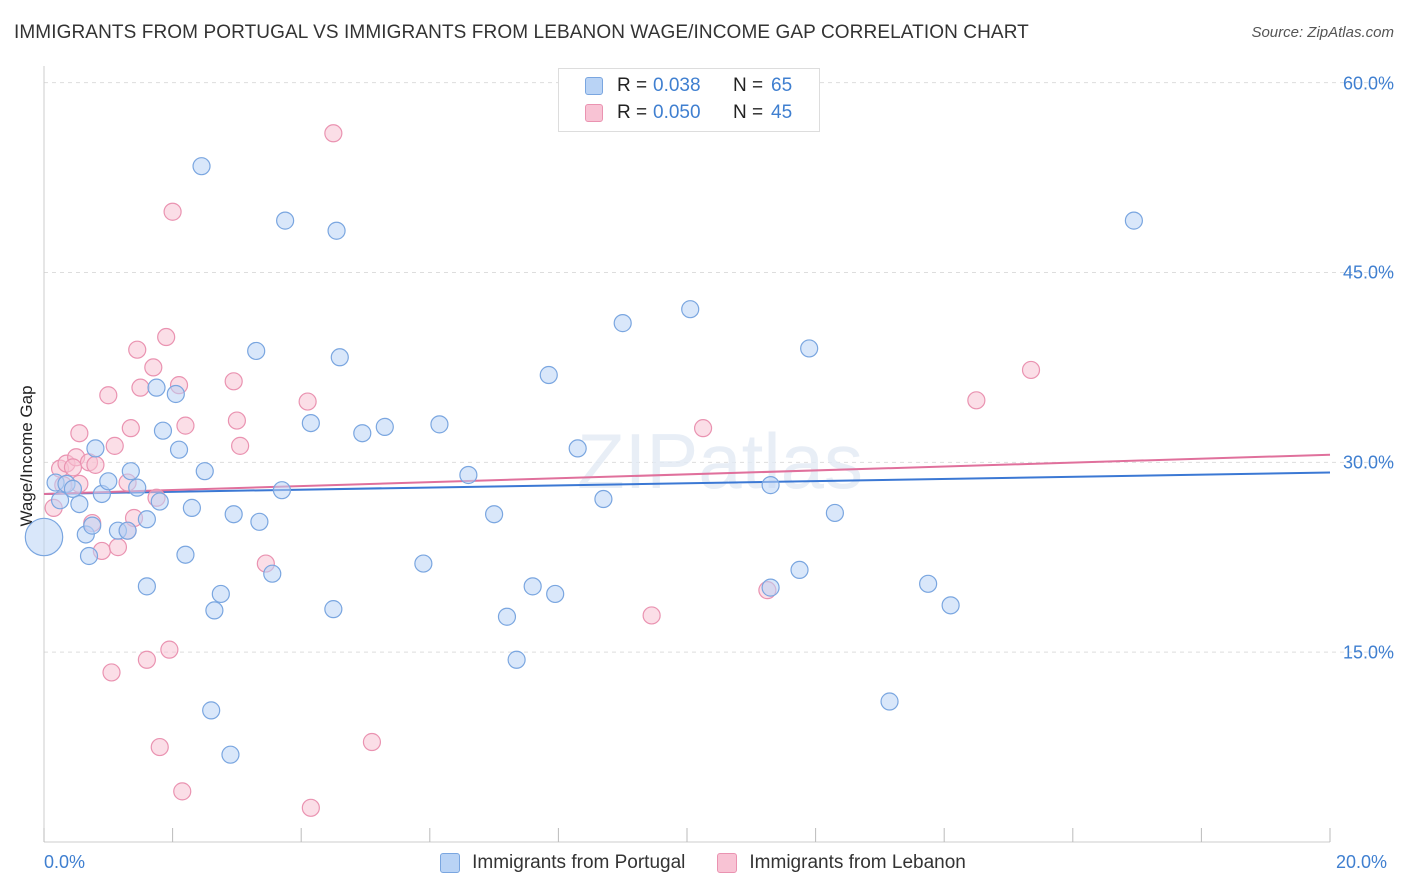 This screenshot has height=892, width=1406. Describe the element at coordinates (65, 862) in the screenshot. I see `x-tick-min: 0.0%` at that location.